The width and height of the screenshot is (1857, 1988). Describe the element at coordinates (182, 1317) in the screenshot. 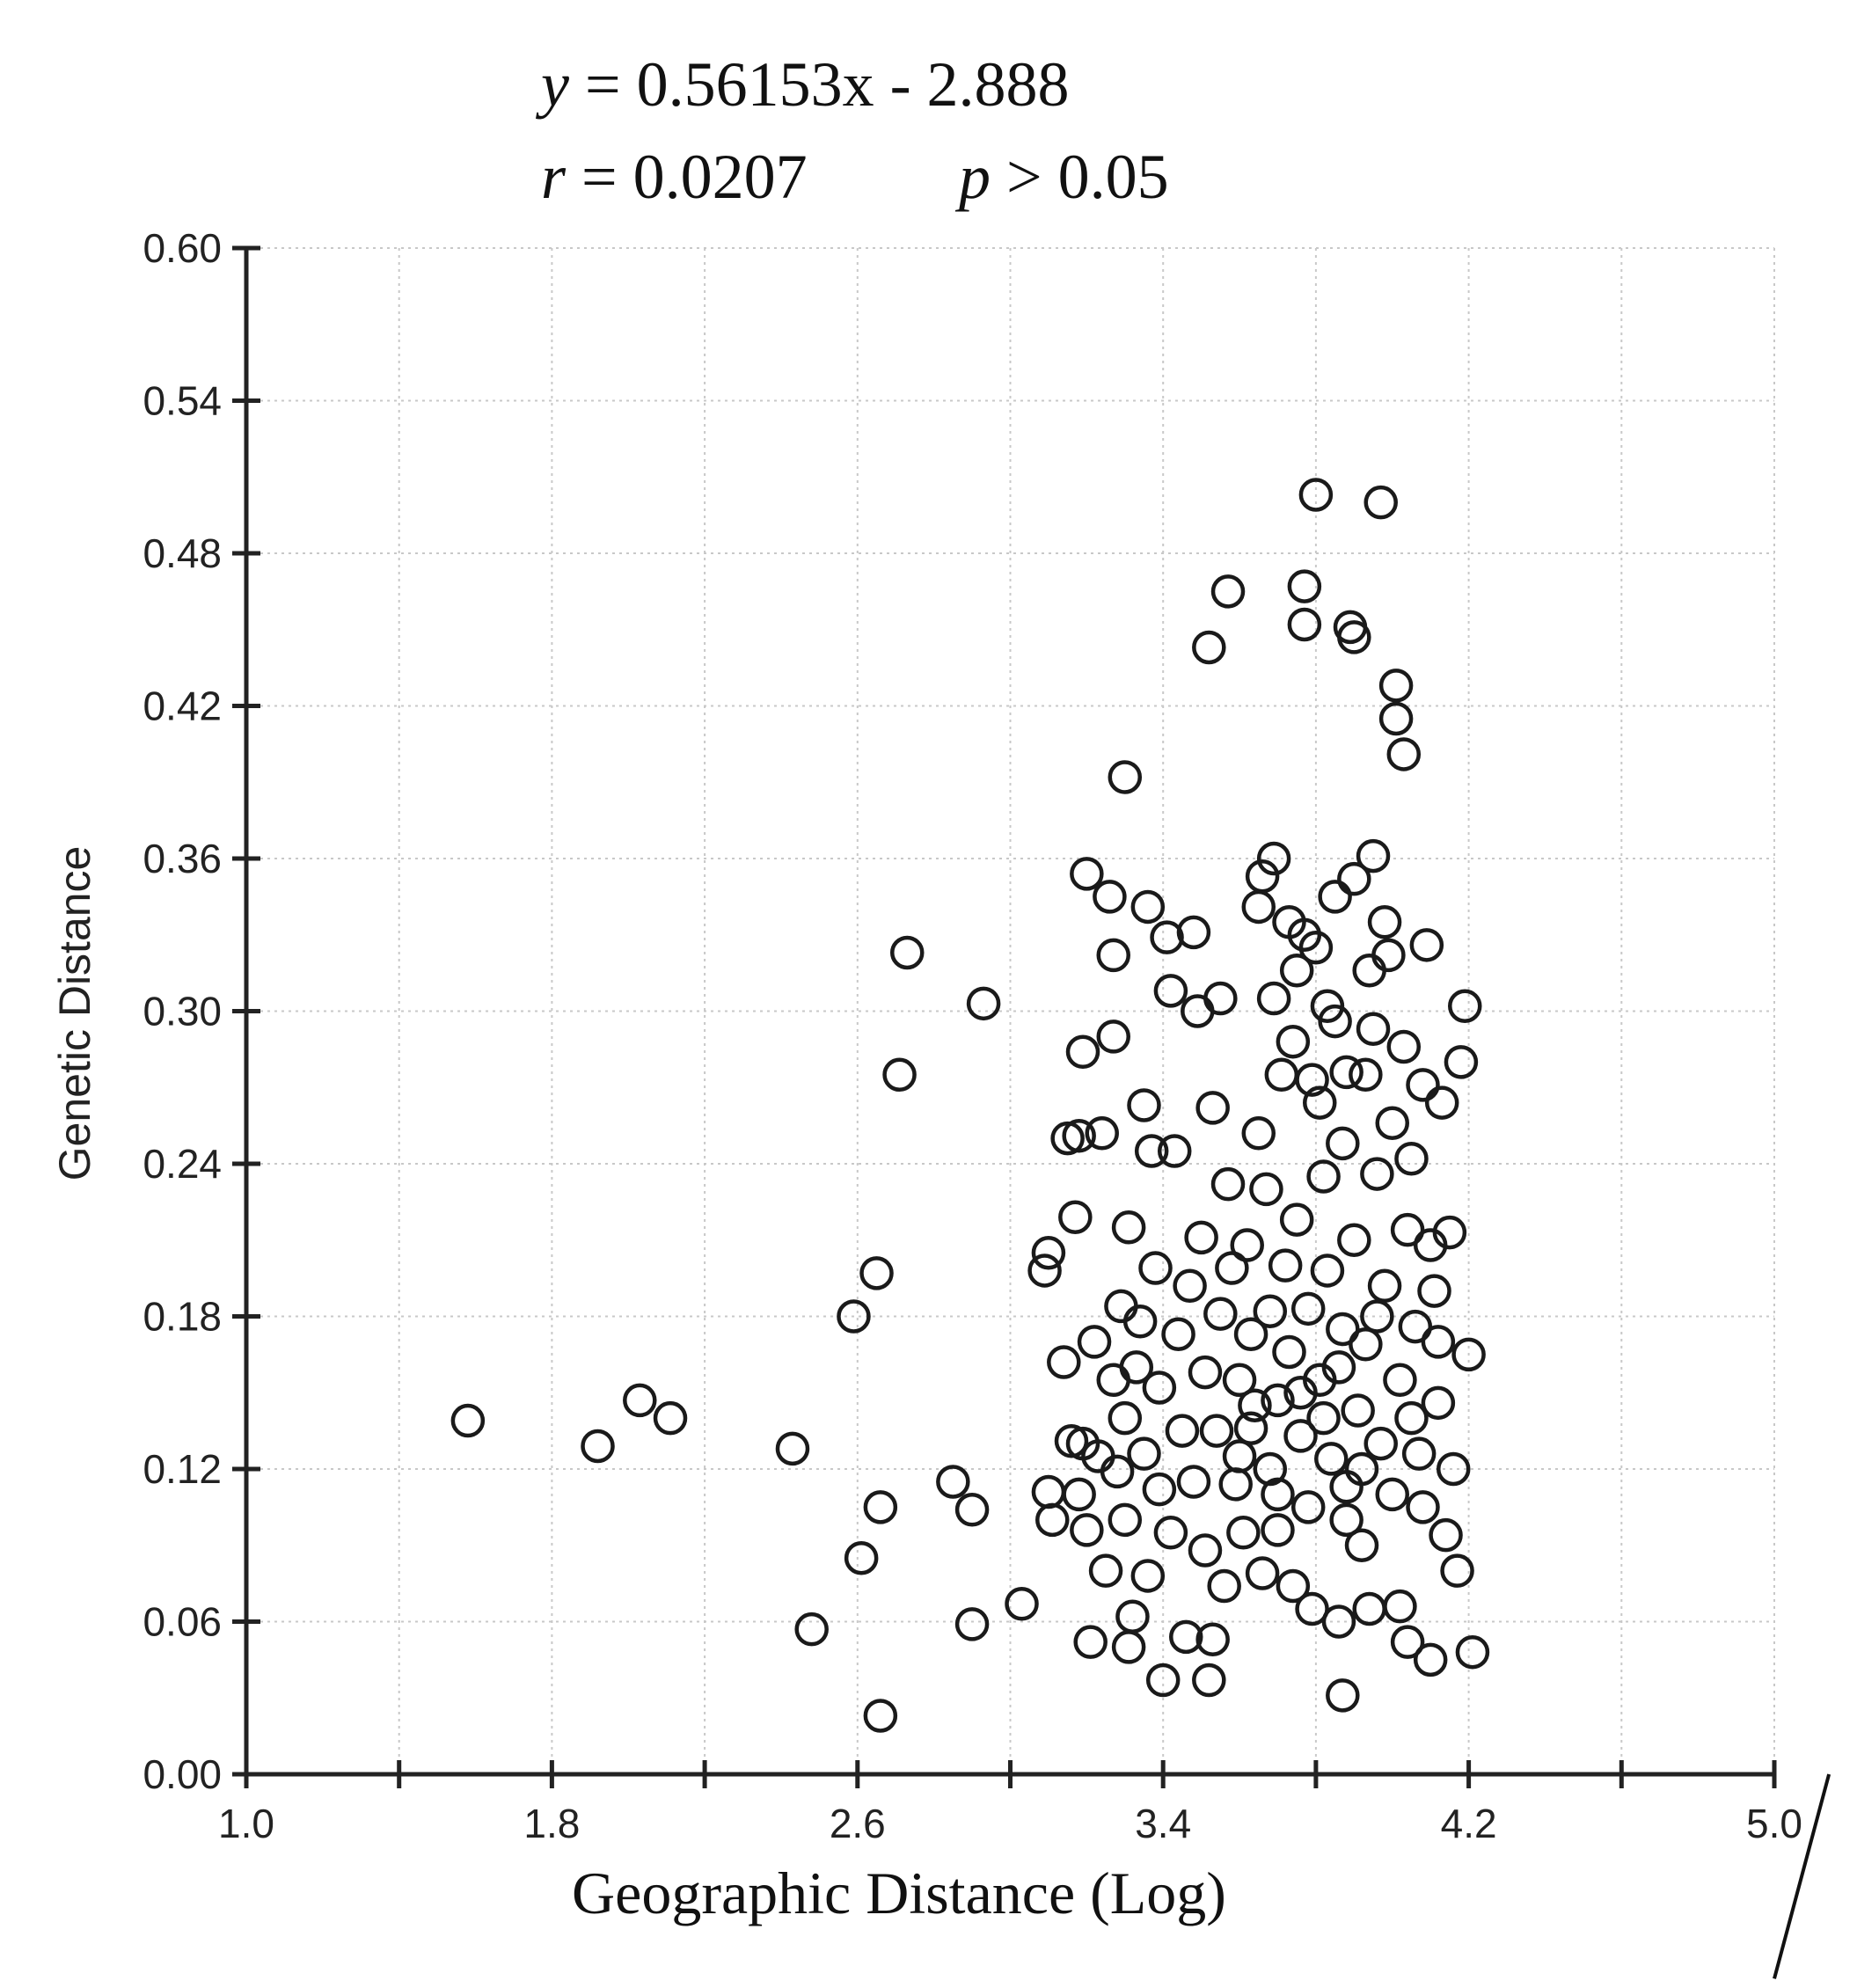

I see `y-tick-label: 0.18` at that location.